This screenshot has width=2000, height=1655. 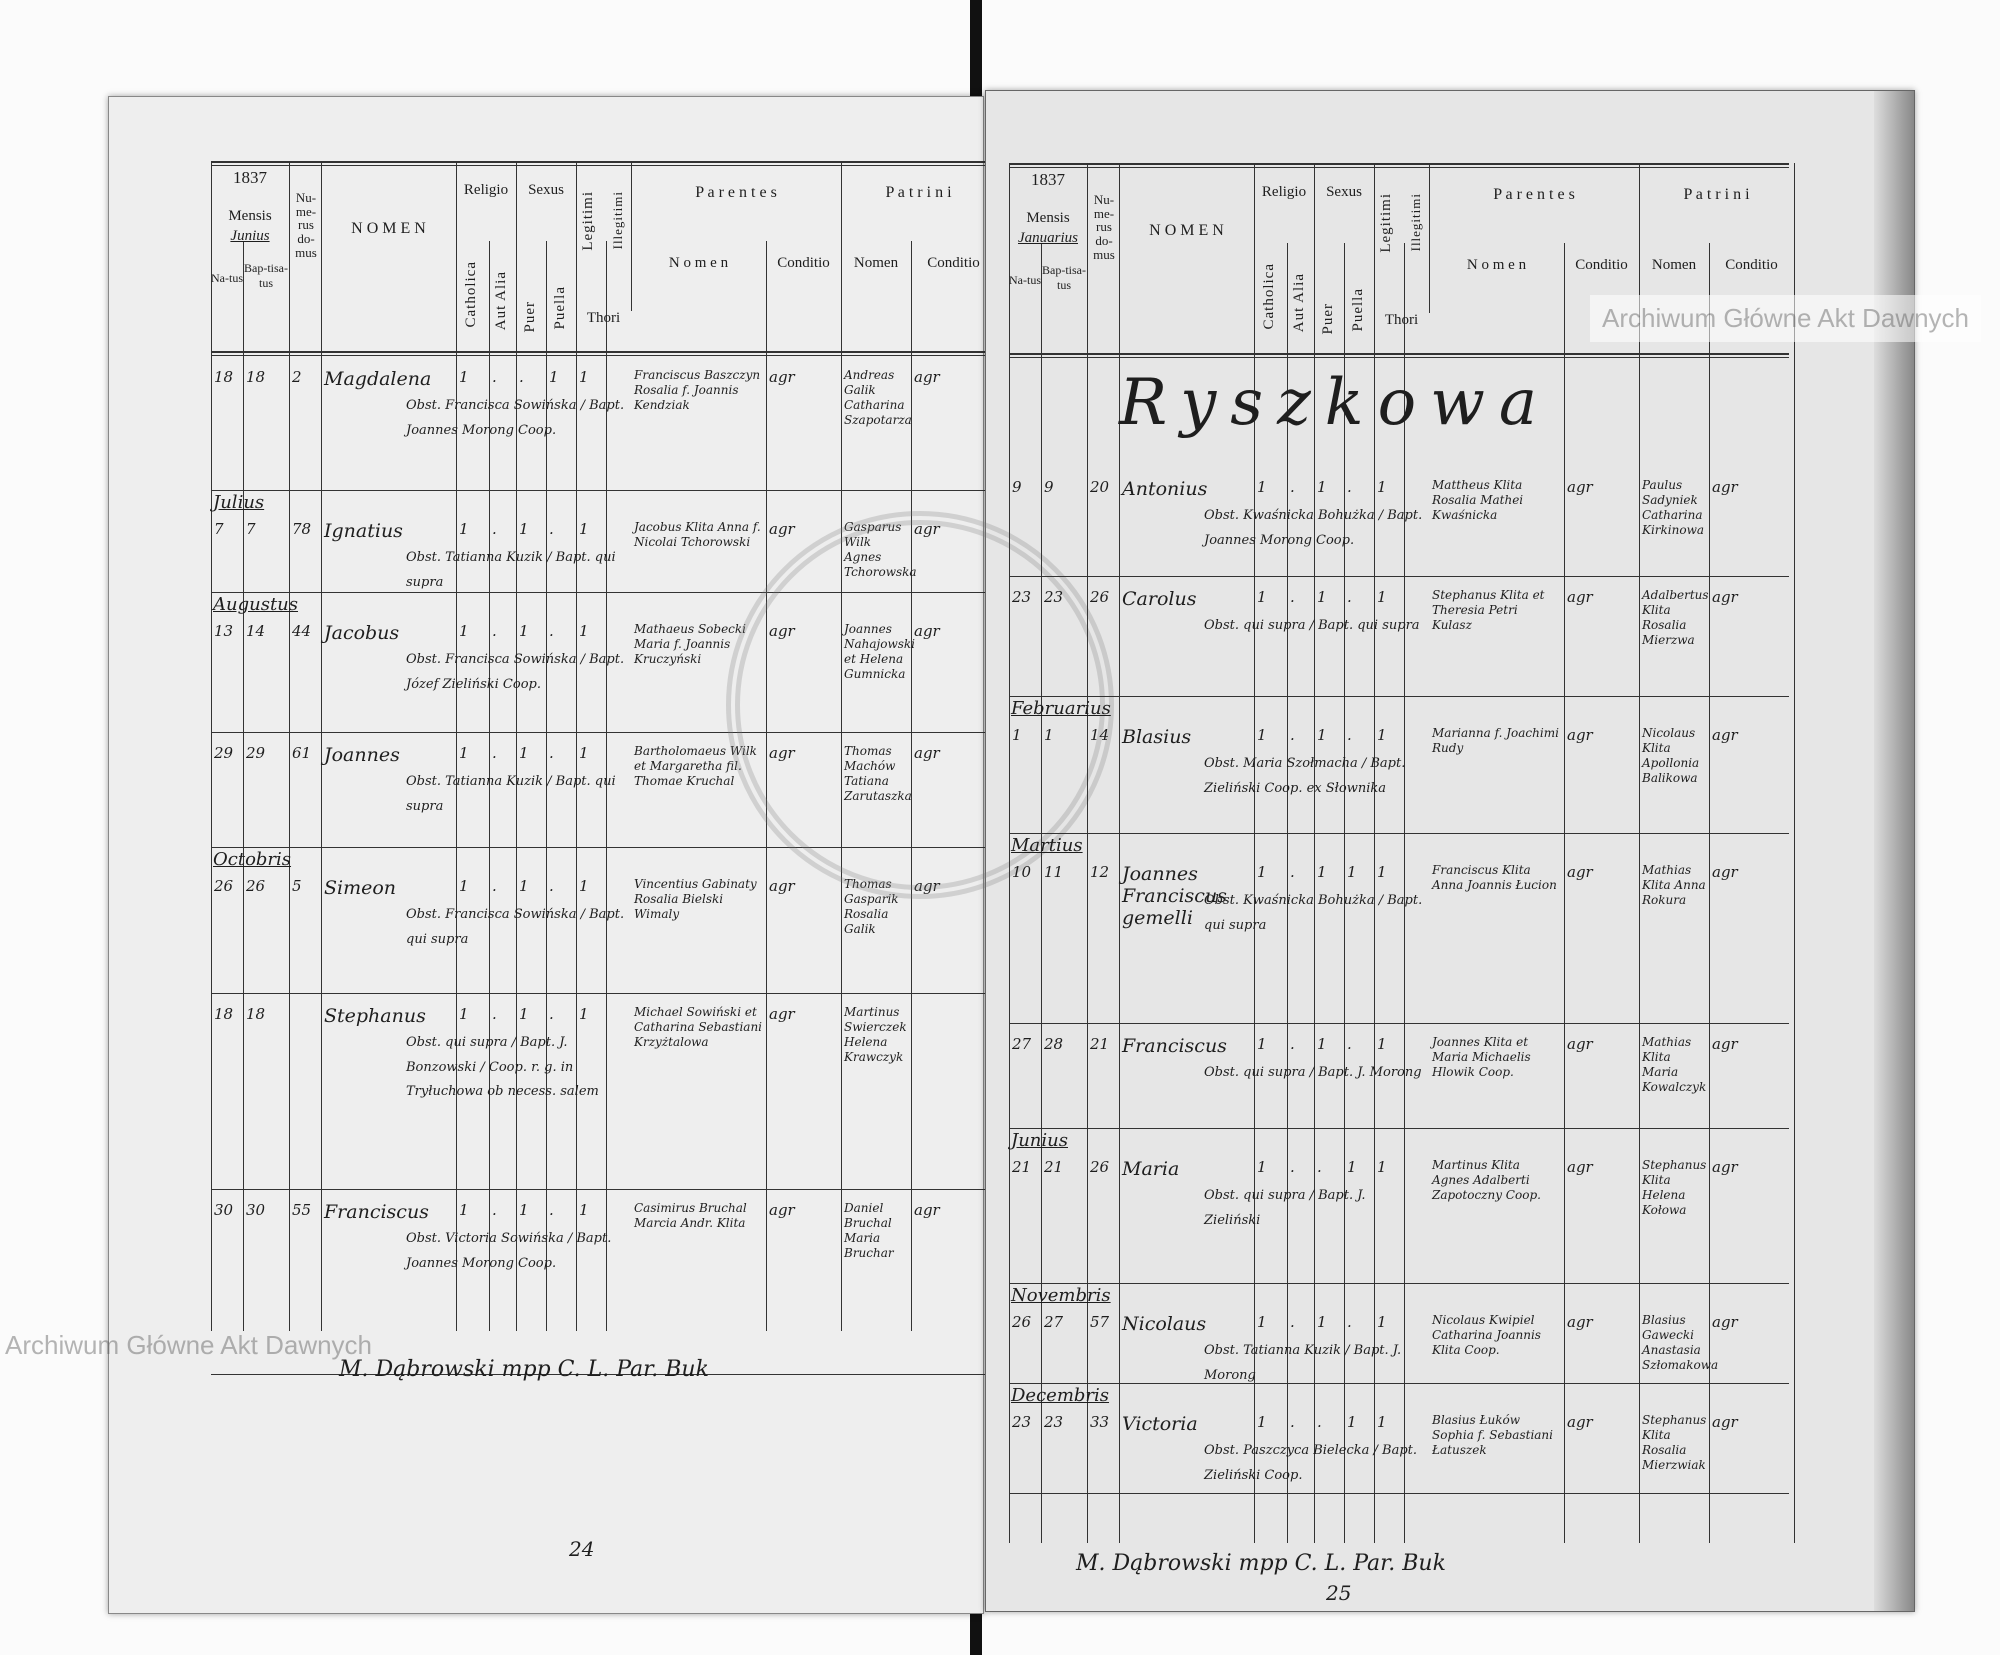 What do you see at coordinates (1319, 1422) in the screenshot?
I see `puer-mark: .` at bounding box center [1319, 1422].